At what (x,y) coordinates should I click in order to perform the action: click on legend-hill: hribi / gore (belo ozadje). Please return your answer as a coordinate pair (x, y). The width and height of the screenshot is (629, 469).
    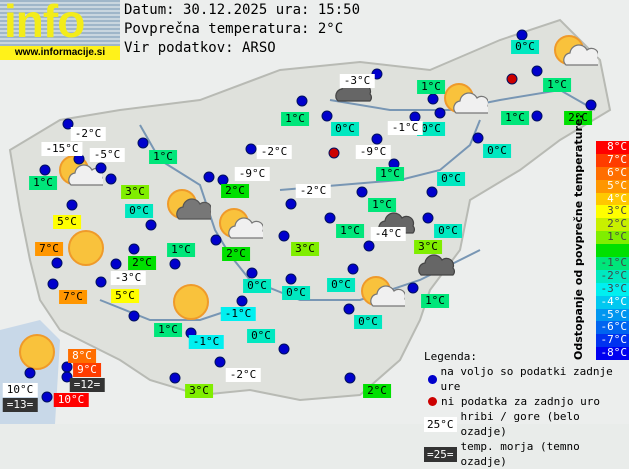
    Looking at the image, I should click on (545, 424).